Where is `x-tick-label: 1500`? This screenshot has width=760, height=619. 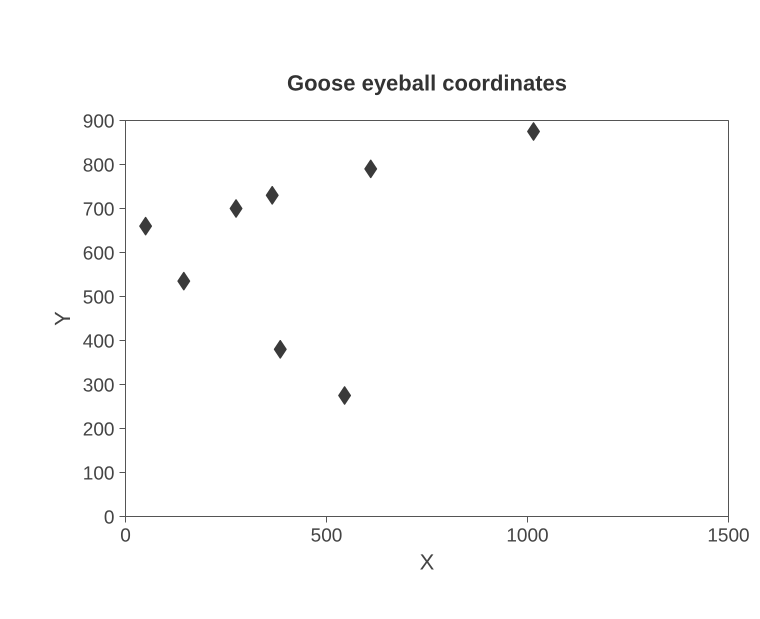
x-tick-label: 1500 is located at coordinates (728, 536).